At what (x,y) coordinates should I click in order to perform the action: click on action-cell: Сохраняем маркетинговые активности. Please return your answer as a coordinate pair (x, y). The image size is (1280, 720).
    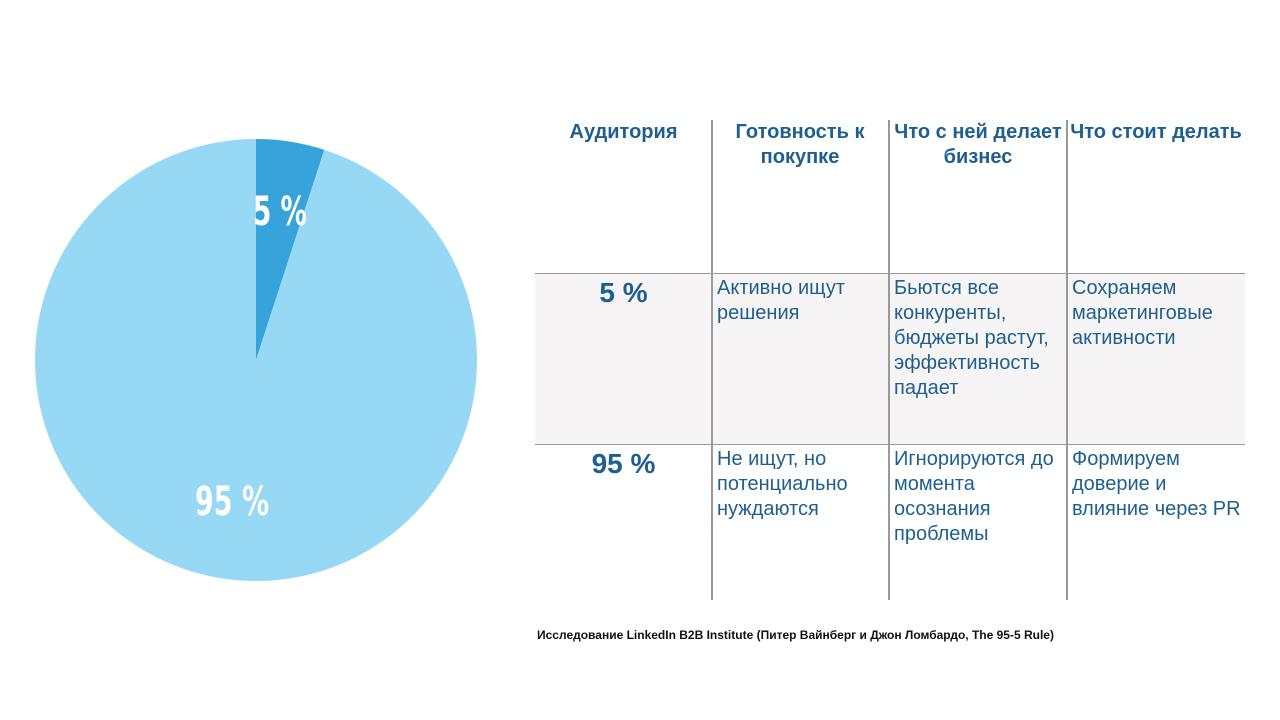
    Looking at the image, I should click on (1142, 313).